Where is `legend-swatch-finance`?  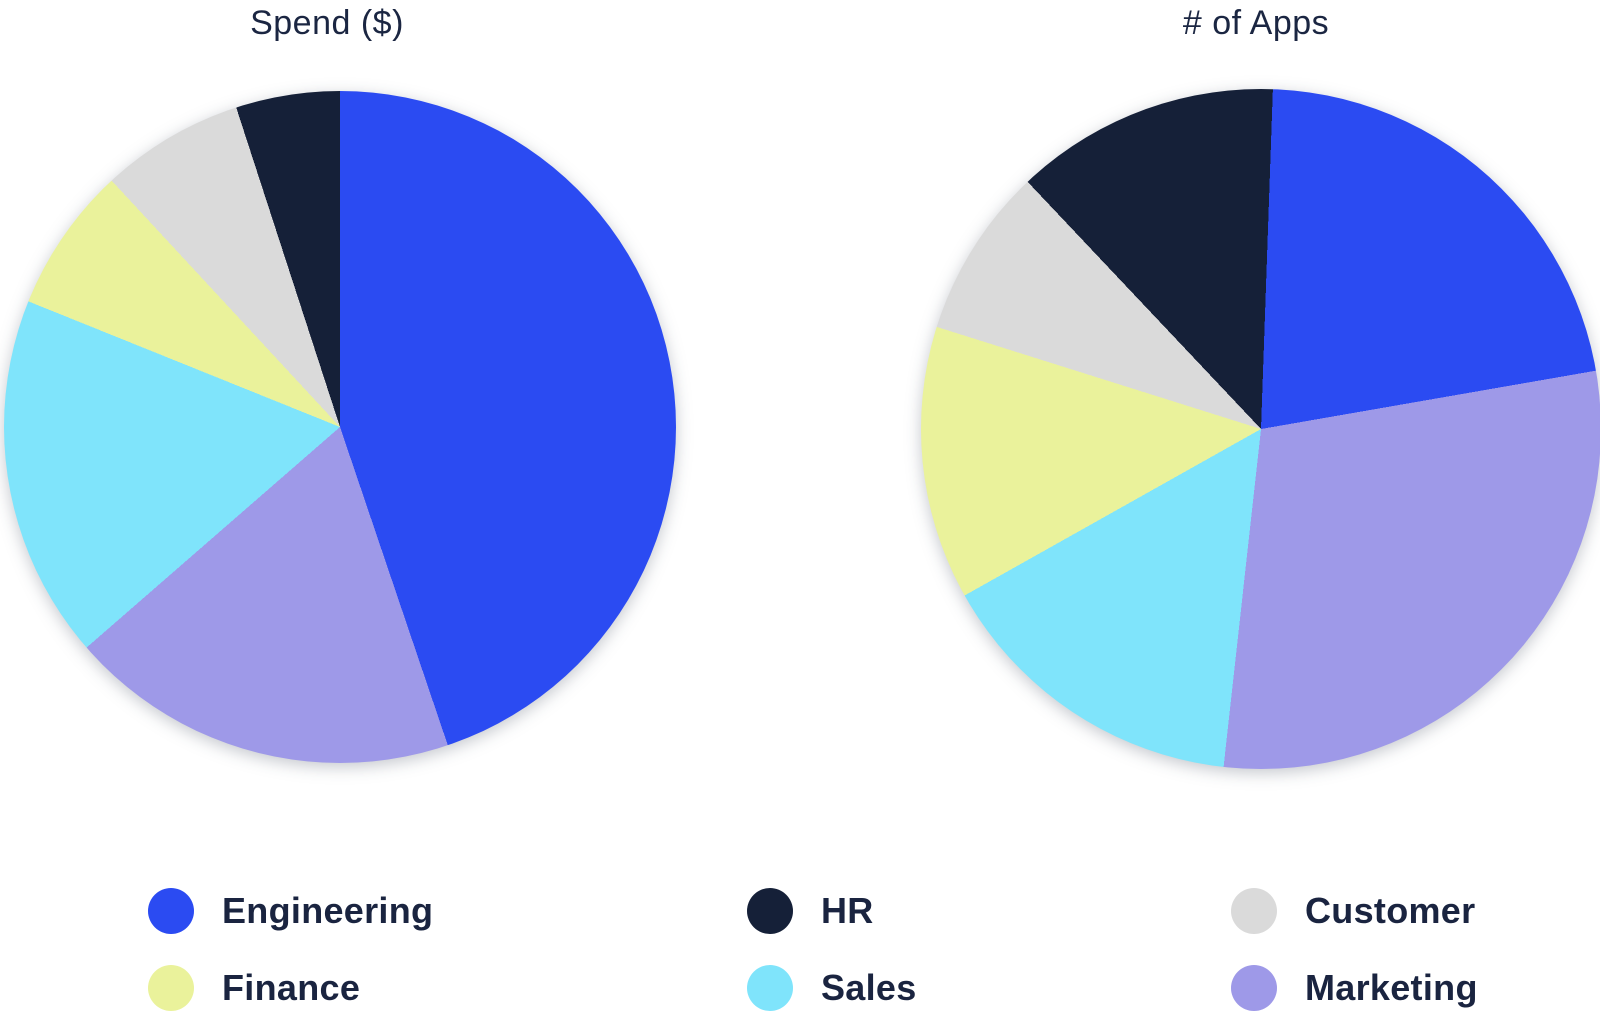 legend-swatch-finance is located at coordinates (171, 988).